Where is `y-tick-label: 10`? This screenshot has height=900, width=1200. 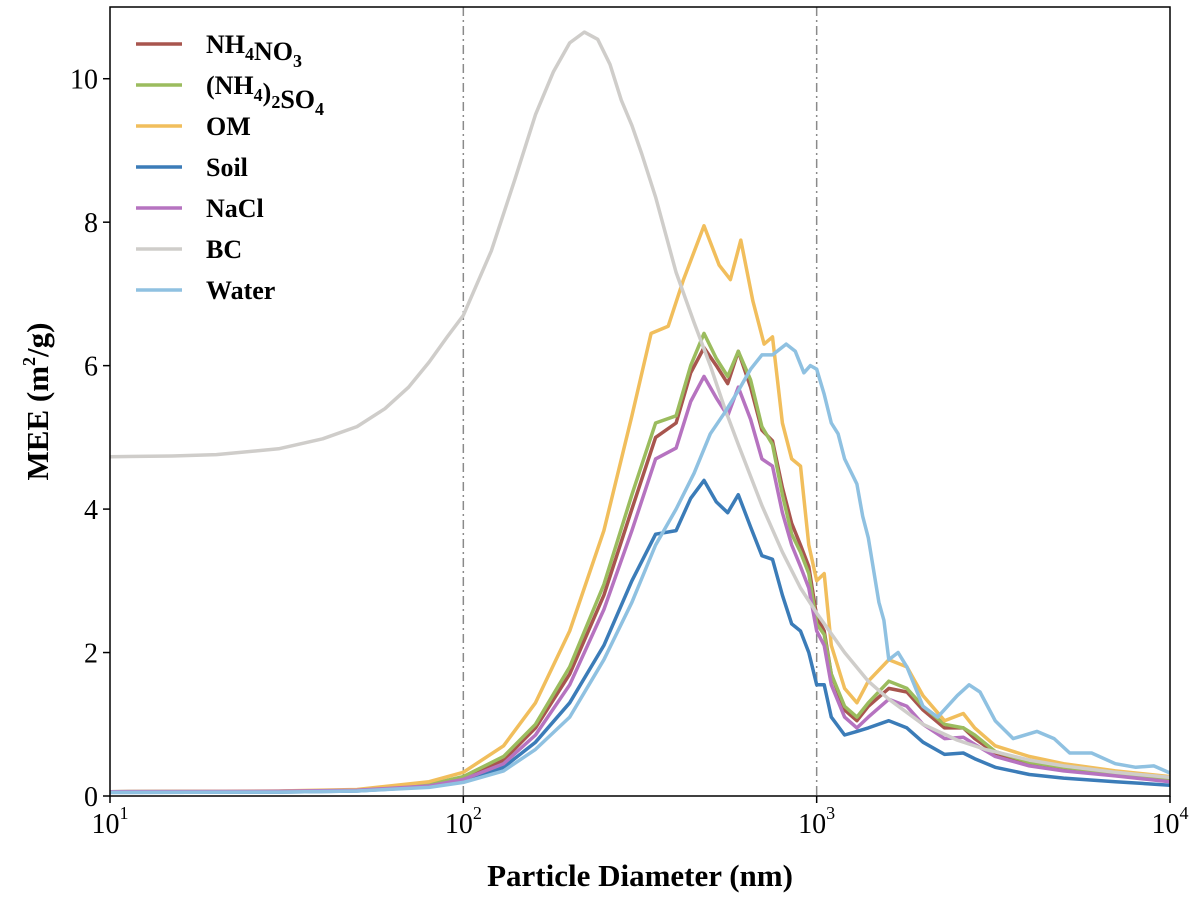 y-tick-label: 10 is located at coordinates (84, 80).